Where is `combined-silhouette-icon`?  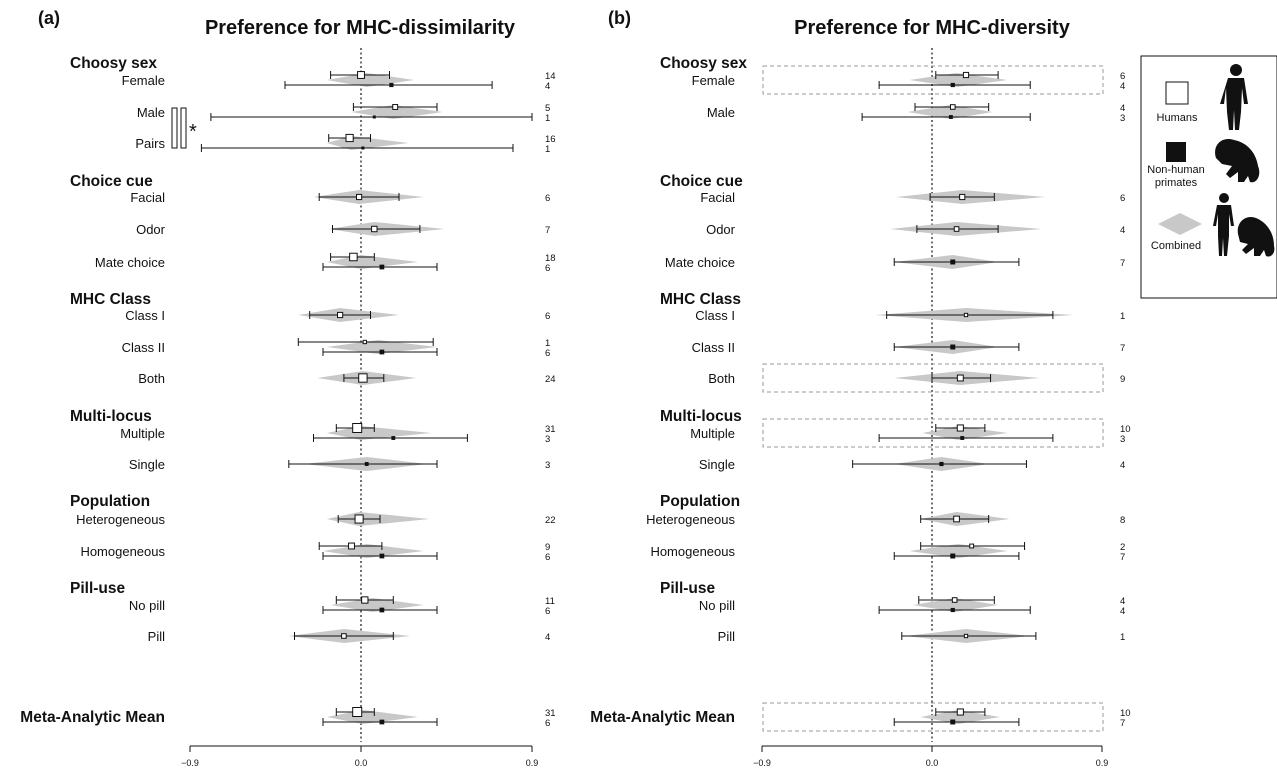
combined-silhouette-icon is located at coordinates (1244, 225).